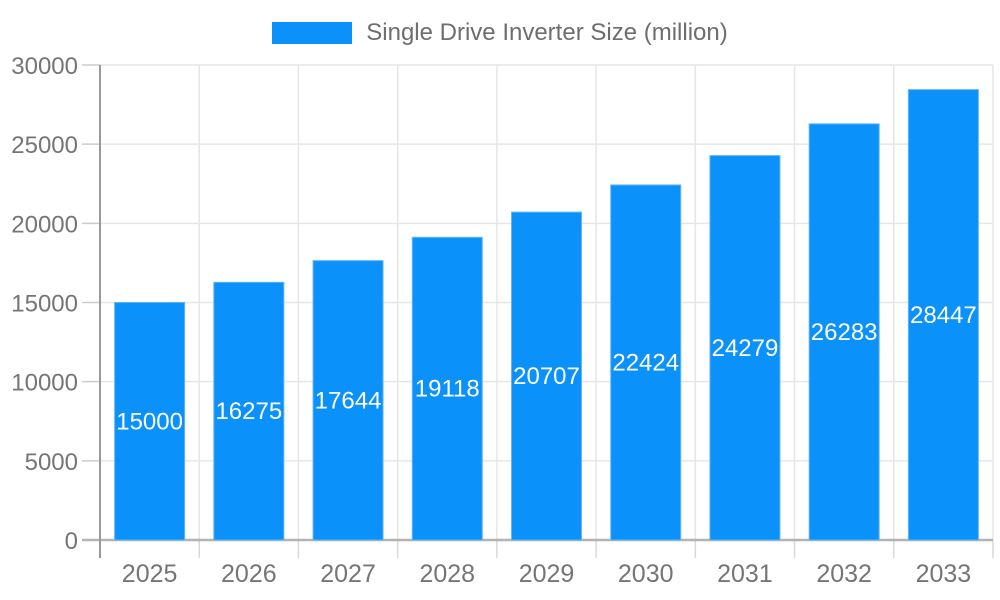  I want to click on bar-value-label: 20707, so click(546, 376).